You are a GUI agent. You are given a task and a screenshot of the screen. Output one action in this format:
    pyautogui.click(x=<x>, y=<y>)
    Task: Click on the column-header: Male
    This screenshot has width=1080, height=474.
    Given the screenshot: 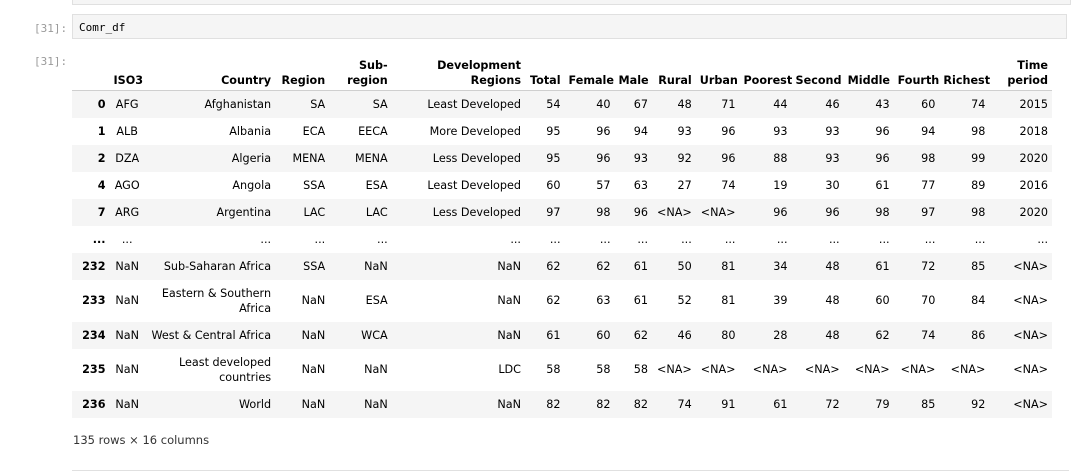 What is the action you would take?
    pyautogui.click(x=633, y=69)
    